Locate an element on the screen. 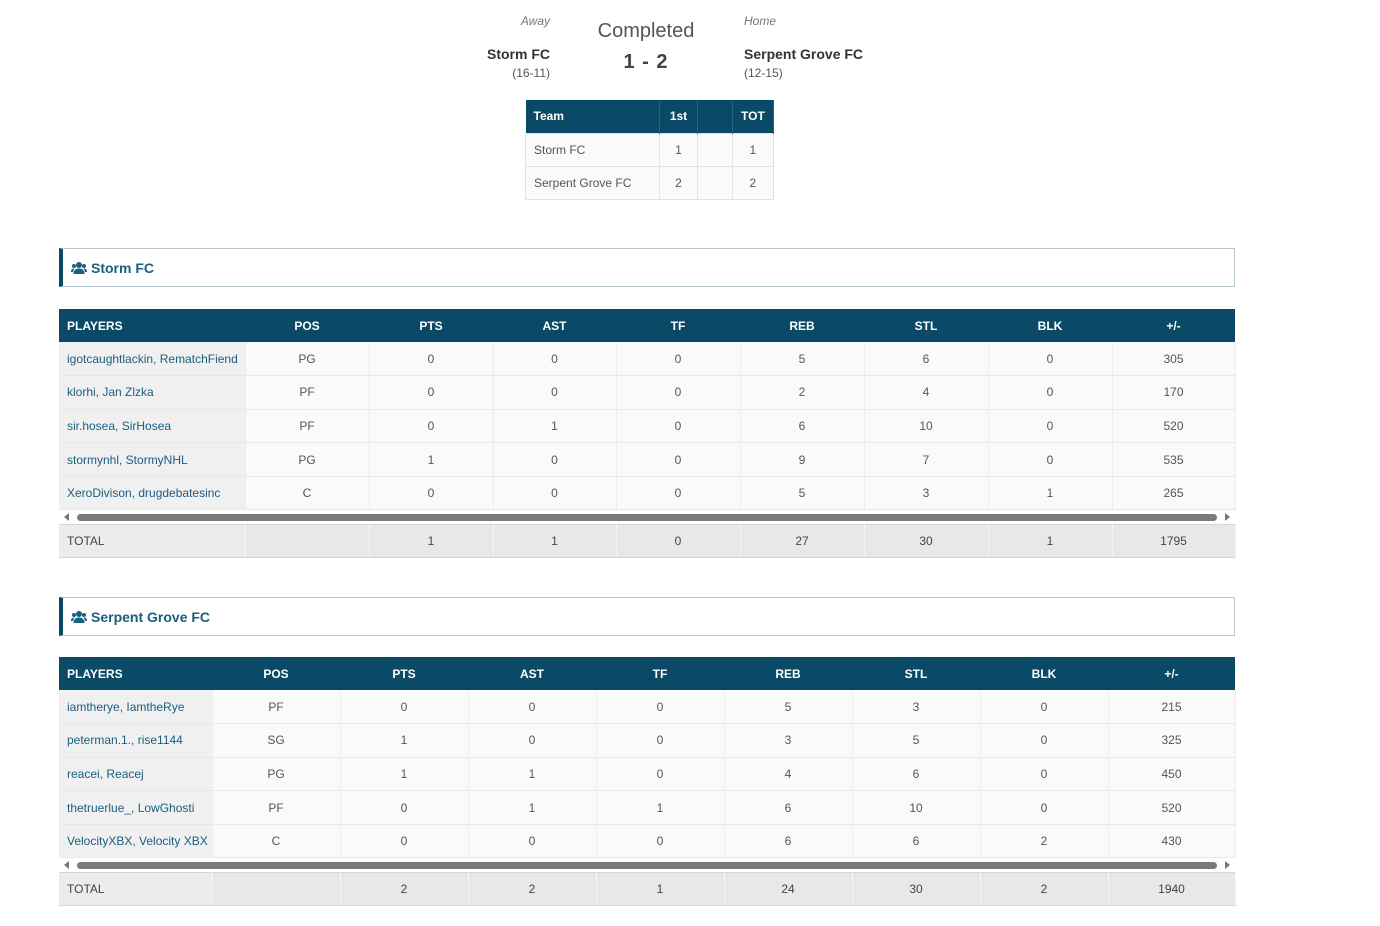 The width and height of the screenshot is (1380, 926). player-reb: 3 is located at coordinates (788, 740).